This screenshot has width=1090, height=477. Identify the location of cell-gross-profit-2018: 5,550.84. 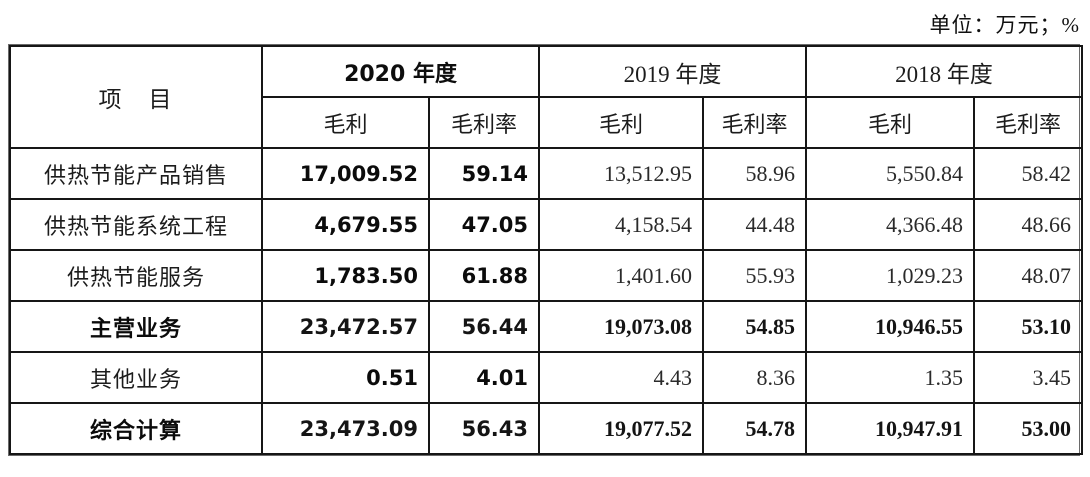
(890, 173).